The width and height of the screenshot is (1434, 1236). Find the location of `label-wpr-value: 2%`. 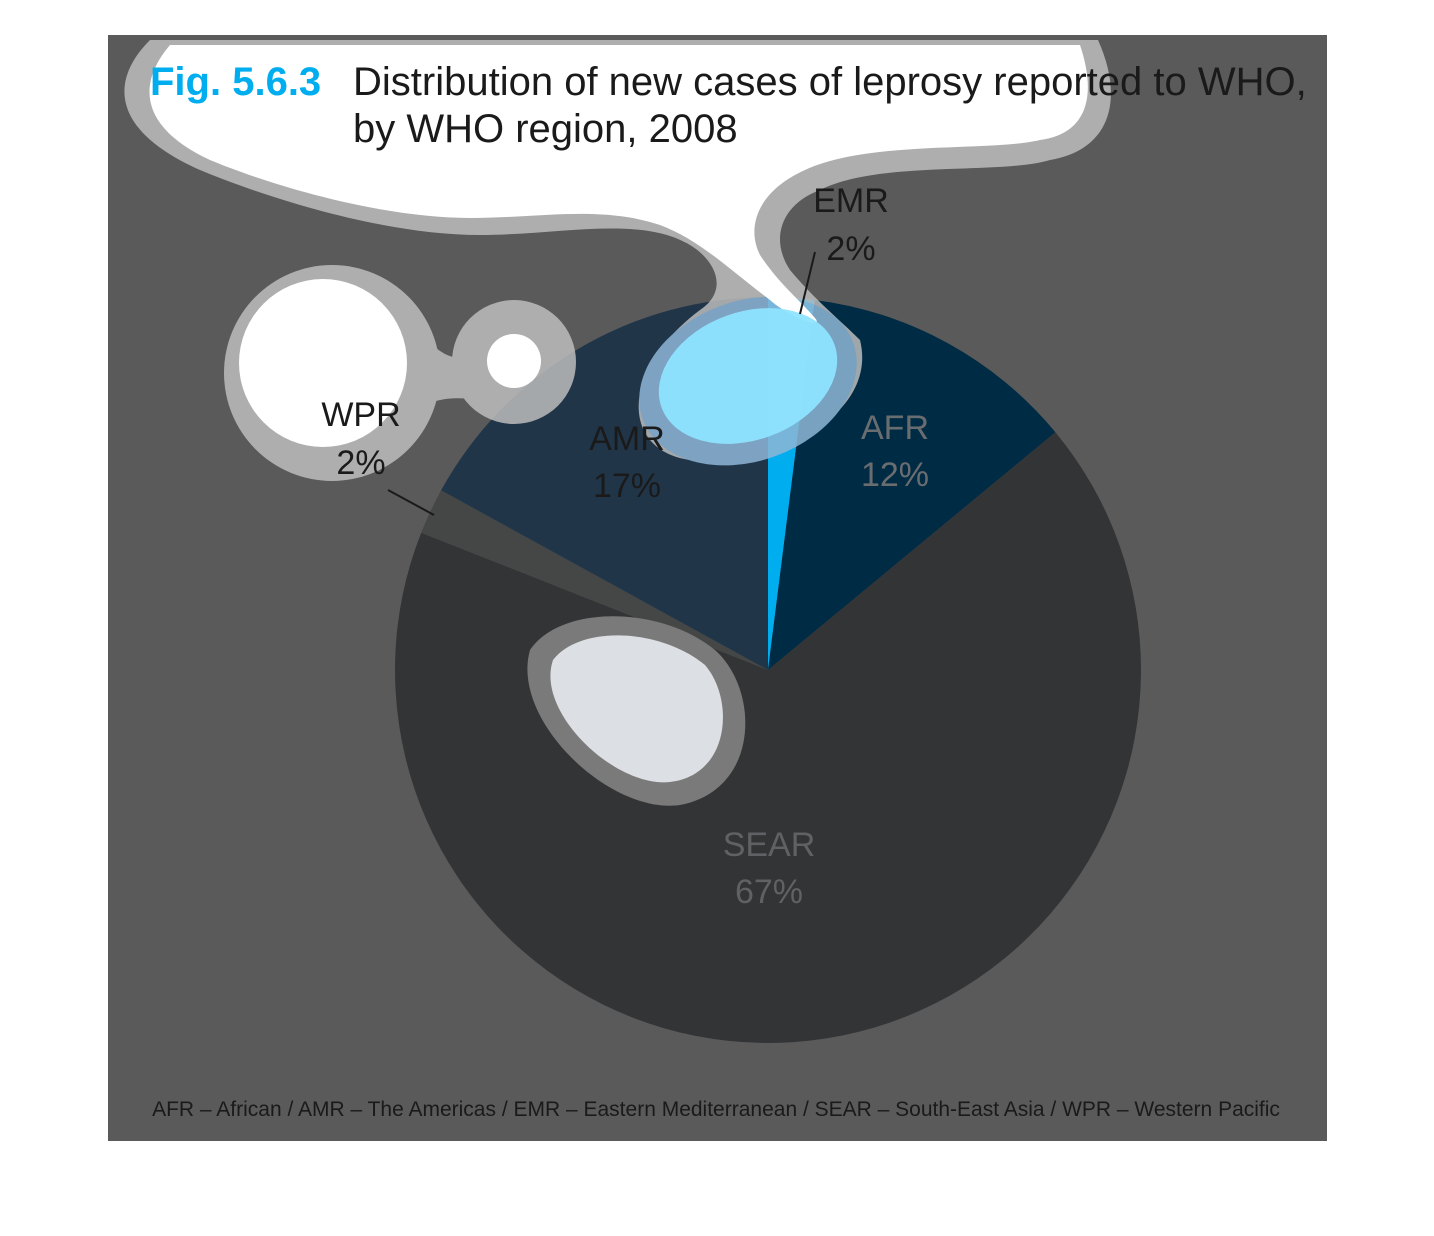

label-wpr-value: 2% is located at coordinates (360, 463).